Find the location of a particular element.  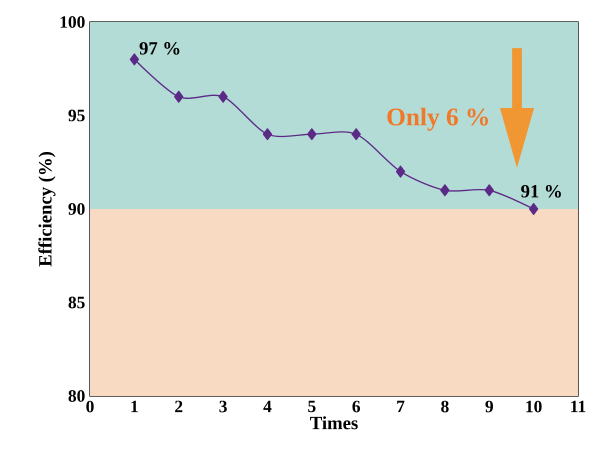

annotation: 97 % is located at coordinates (160, 48).